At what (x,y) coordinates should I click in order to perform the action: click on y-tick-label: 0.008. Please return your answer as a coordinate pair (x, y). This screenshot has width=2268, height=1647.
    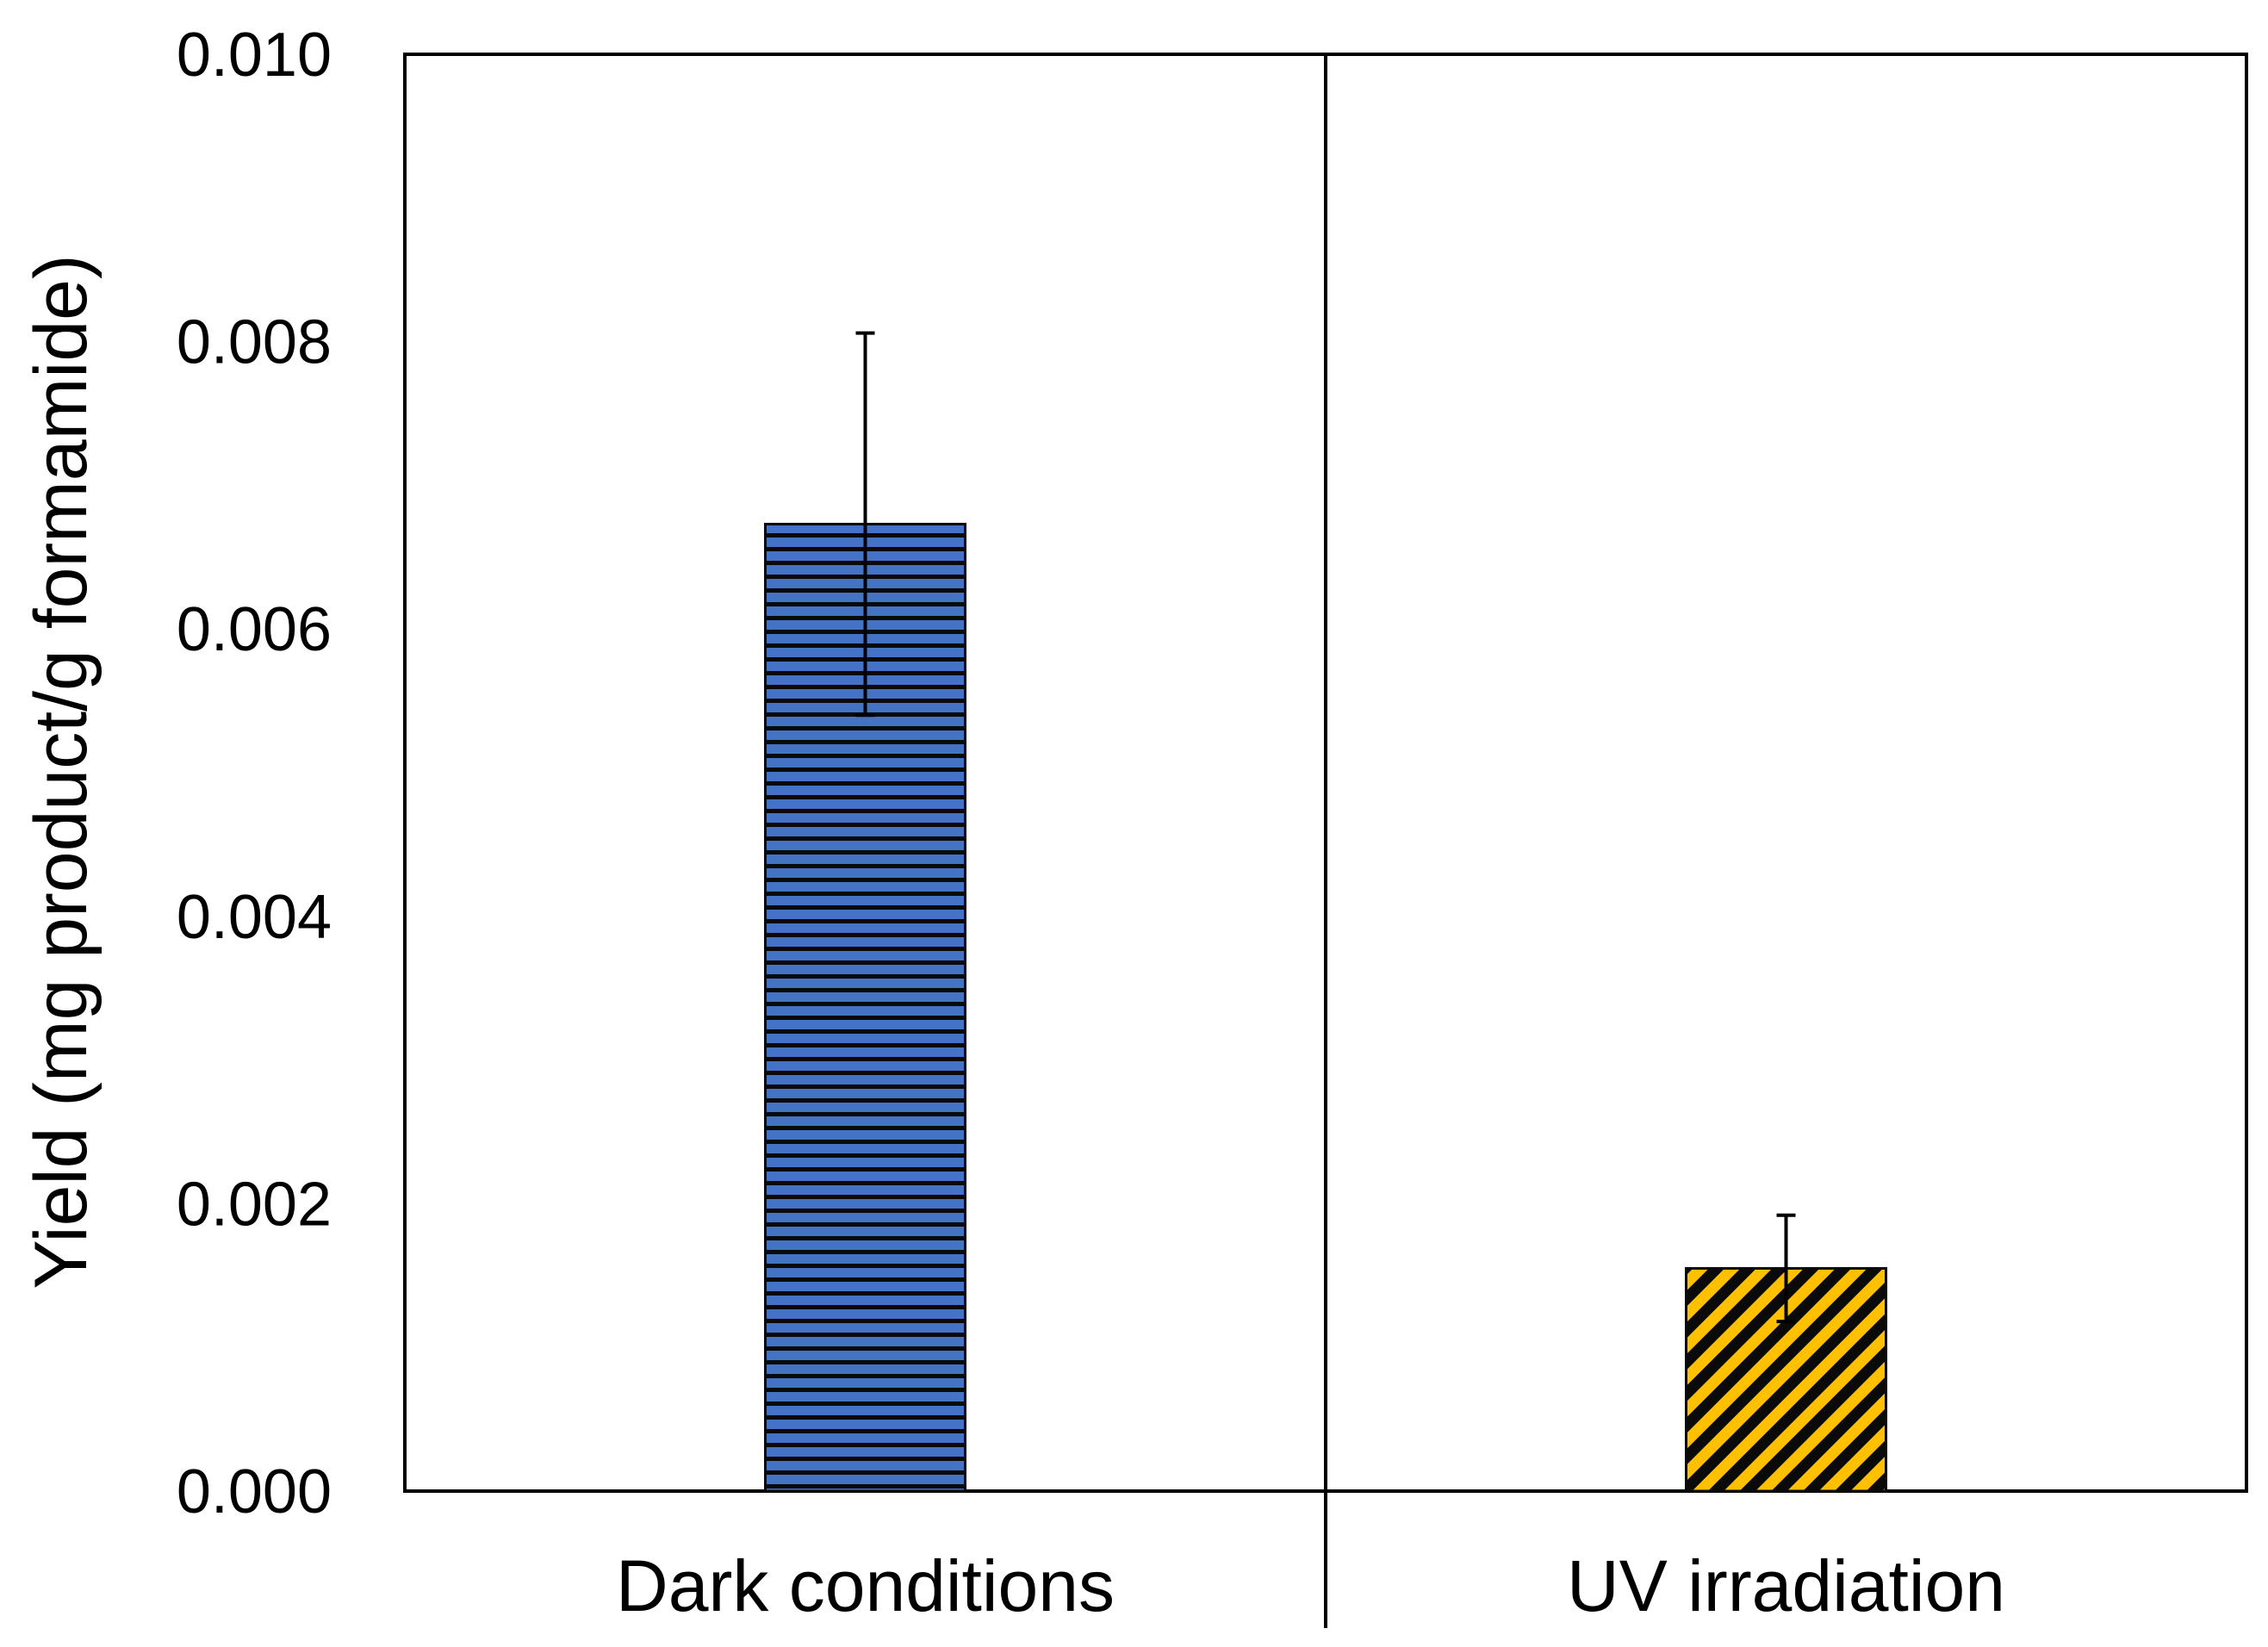
    Looking at the image, I should click on (254, 342).